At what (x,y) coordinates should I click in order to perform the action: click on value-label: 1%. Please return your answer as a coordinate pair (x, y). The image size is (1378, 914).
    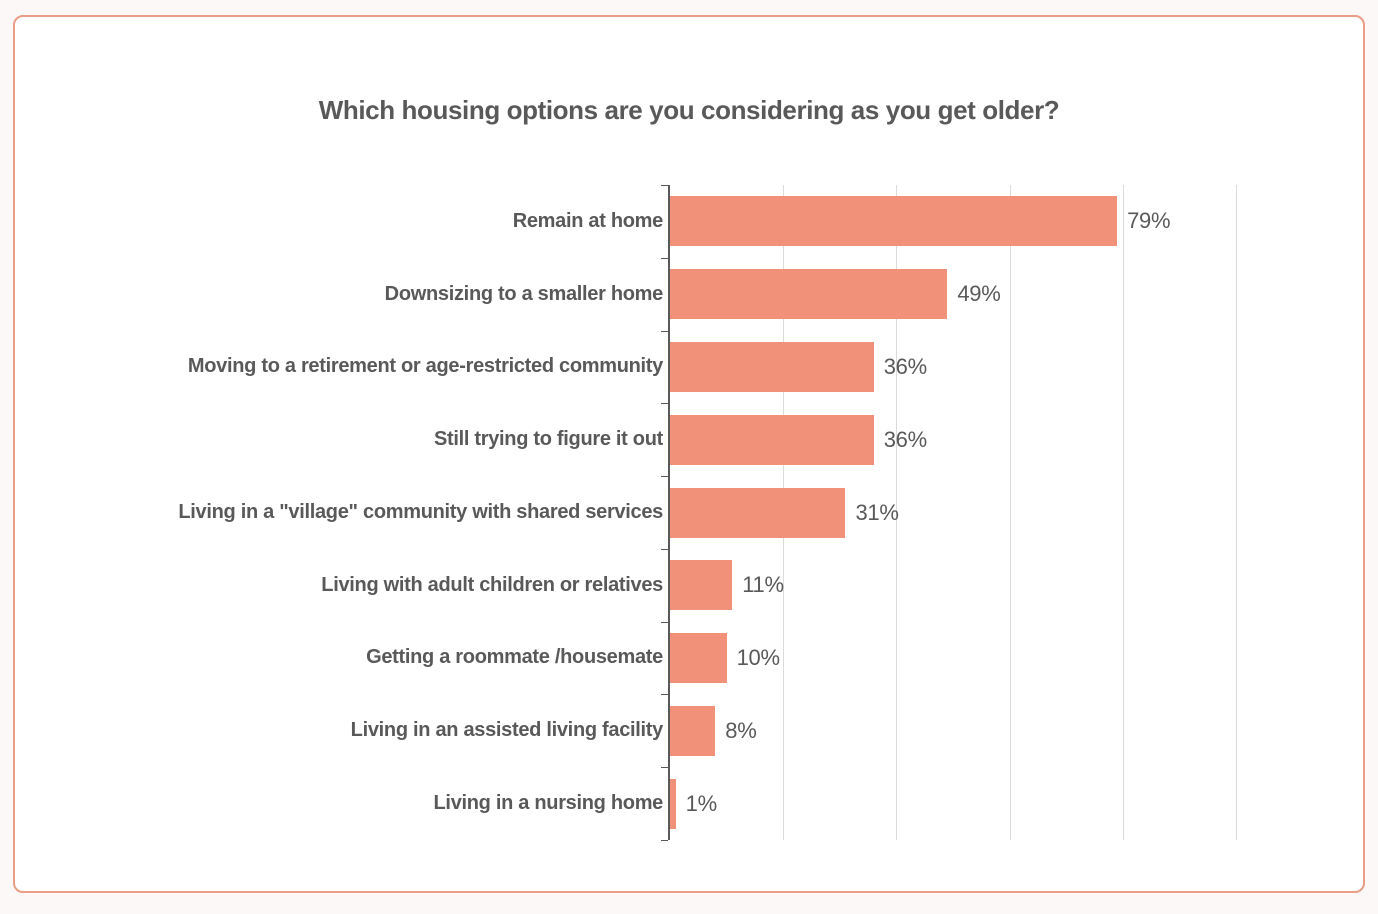
    Looking at the image, I should click on (701, 803).